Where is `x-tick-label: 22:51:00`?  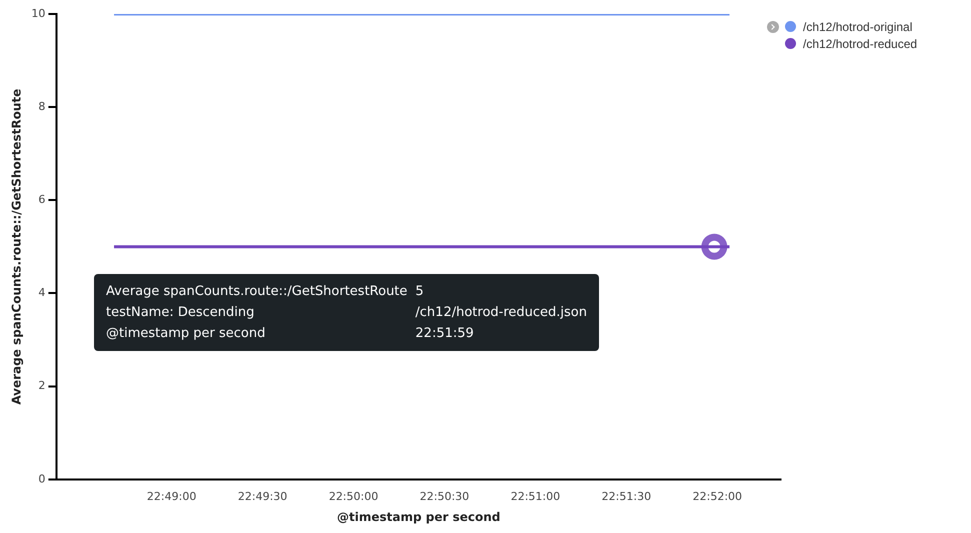 x-tick-label: 22:51:00 is located at coordinates (535, 496).